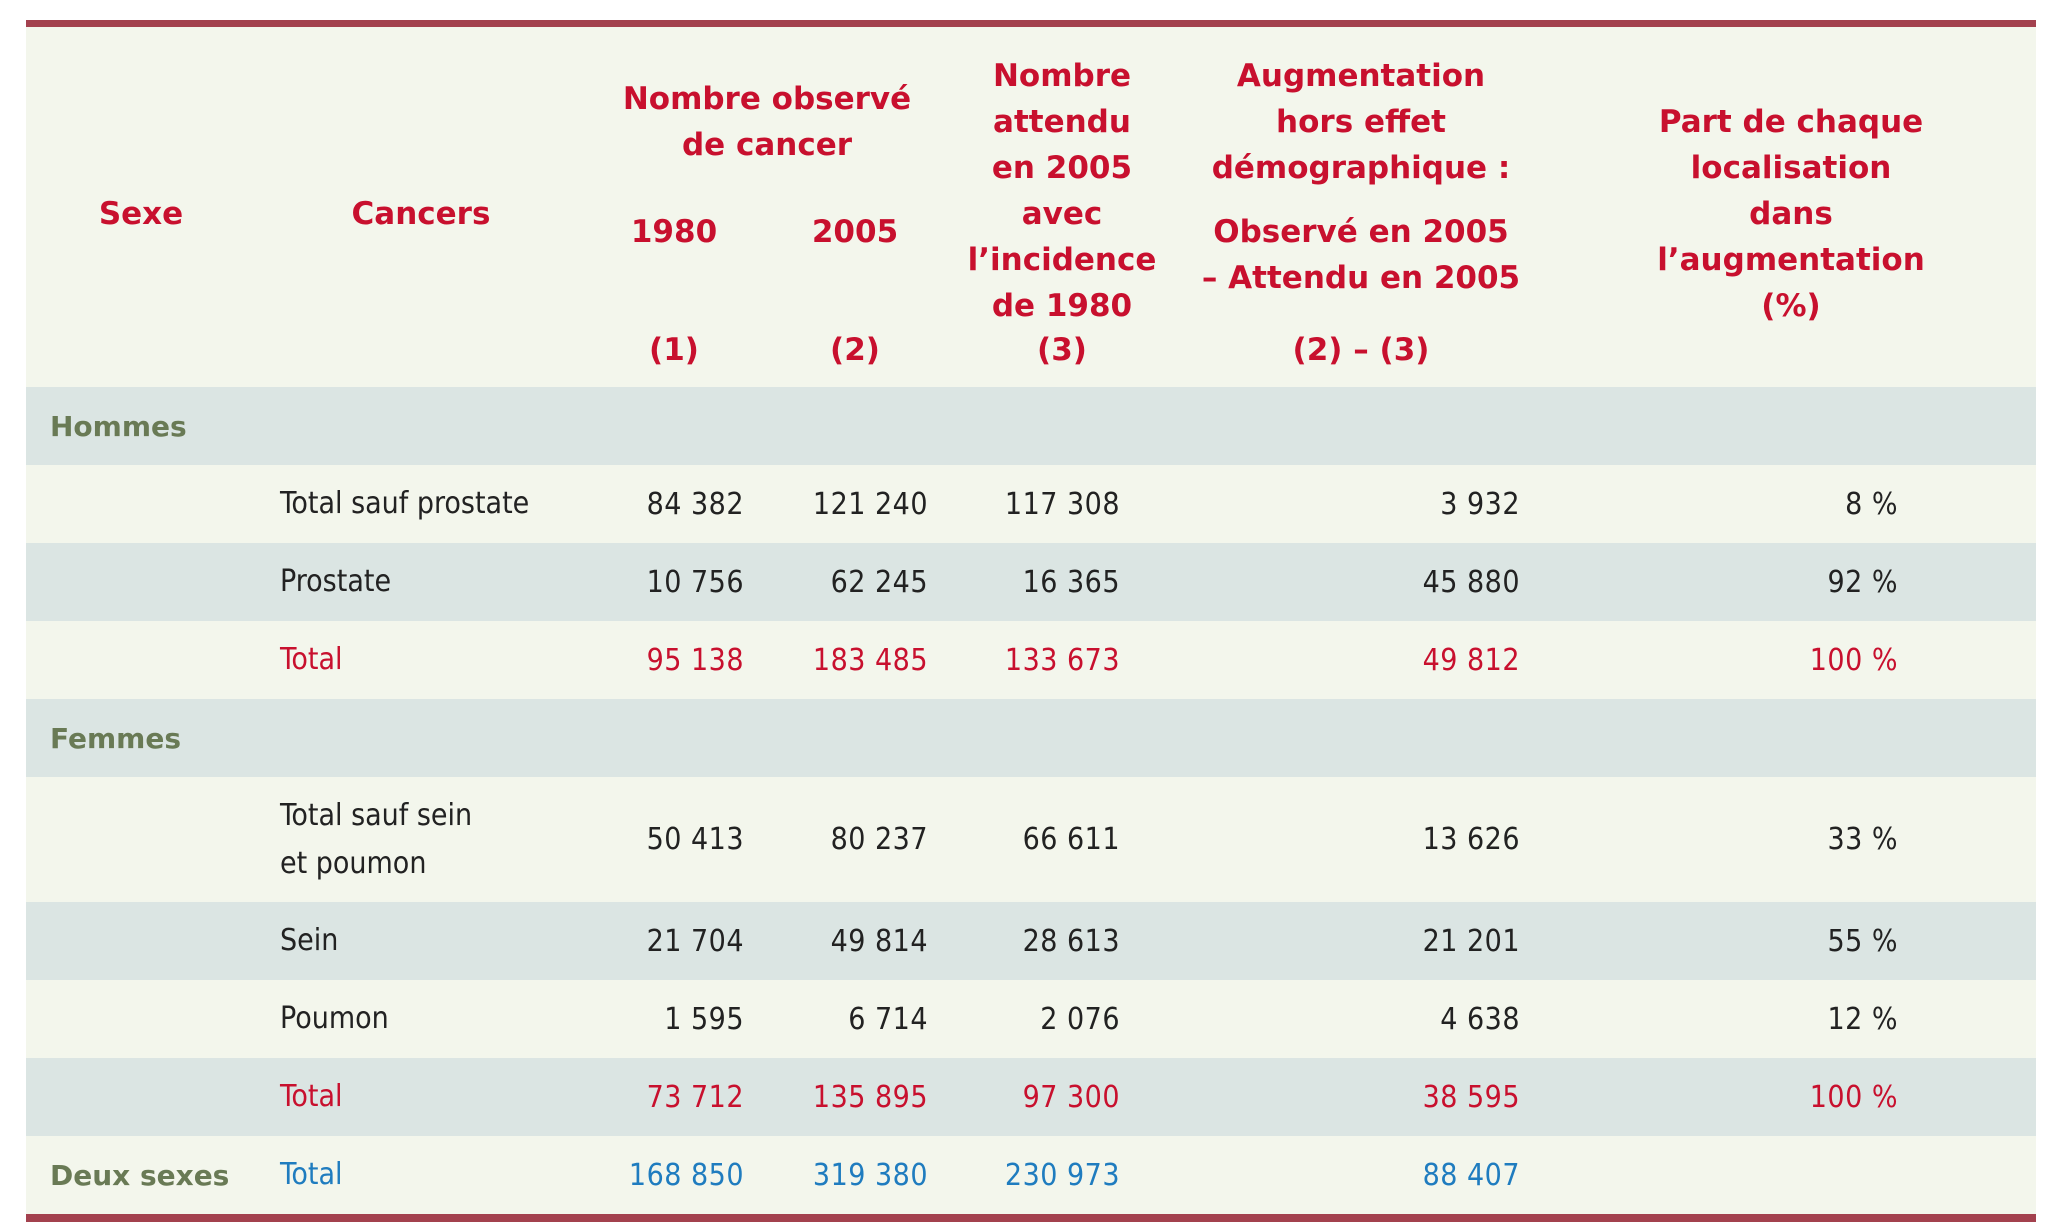  Describe the element at coordinates (1471, 1175) in the screenshot. I see `cell-augmentation: 88 407` at that location.